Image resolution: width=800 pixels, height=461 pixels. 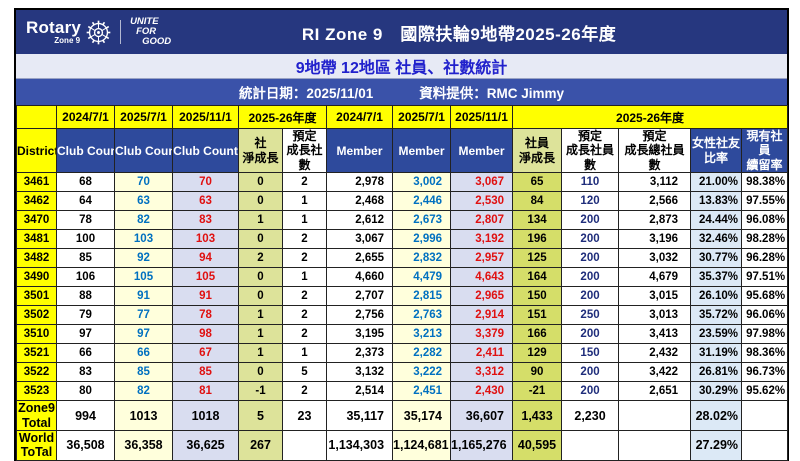 I want to click on data-cell: 3,032, so click(x=655, y=258).